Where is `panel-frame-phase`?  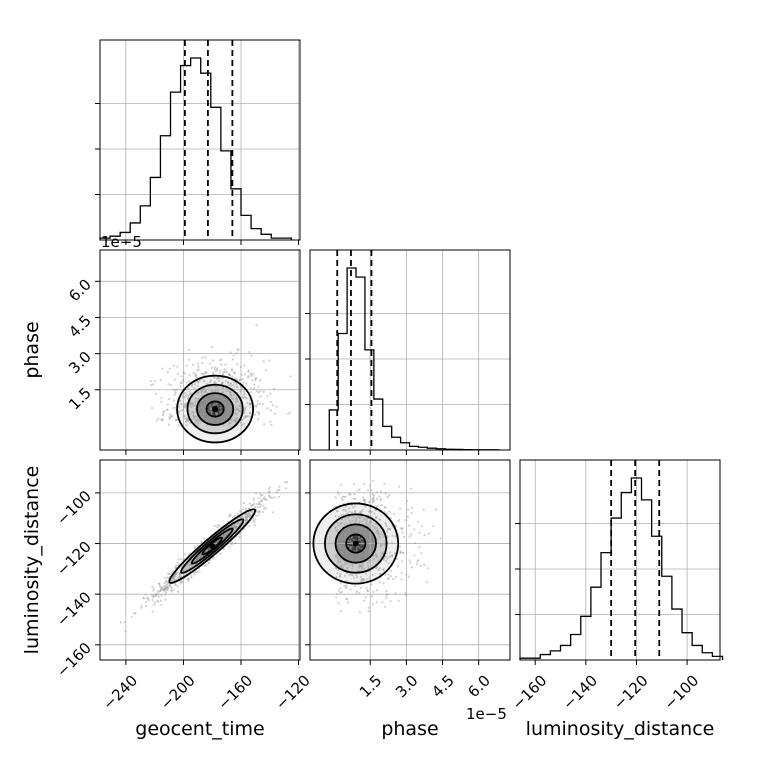 panel-frame-phase is located at coordinates (410, 350).